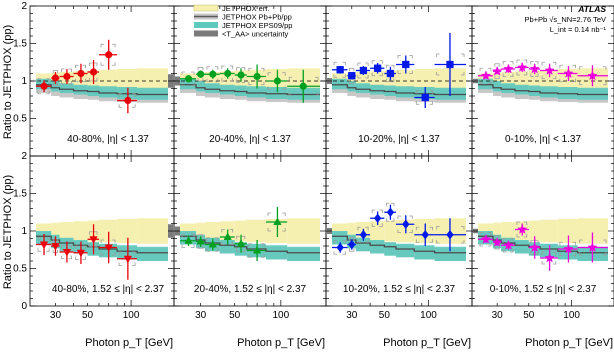  Describe the element at coordinates (250, 139) in the screenshot. I see `panel-label: 20-40%, |η| < 1.37` at that location.